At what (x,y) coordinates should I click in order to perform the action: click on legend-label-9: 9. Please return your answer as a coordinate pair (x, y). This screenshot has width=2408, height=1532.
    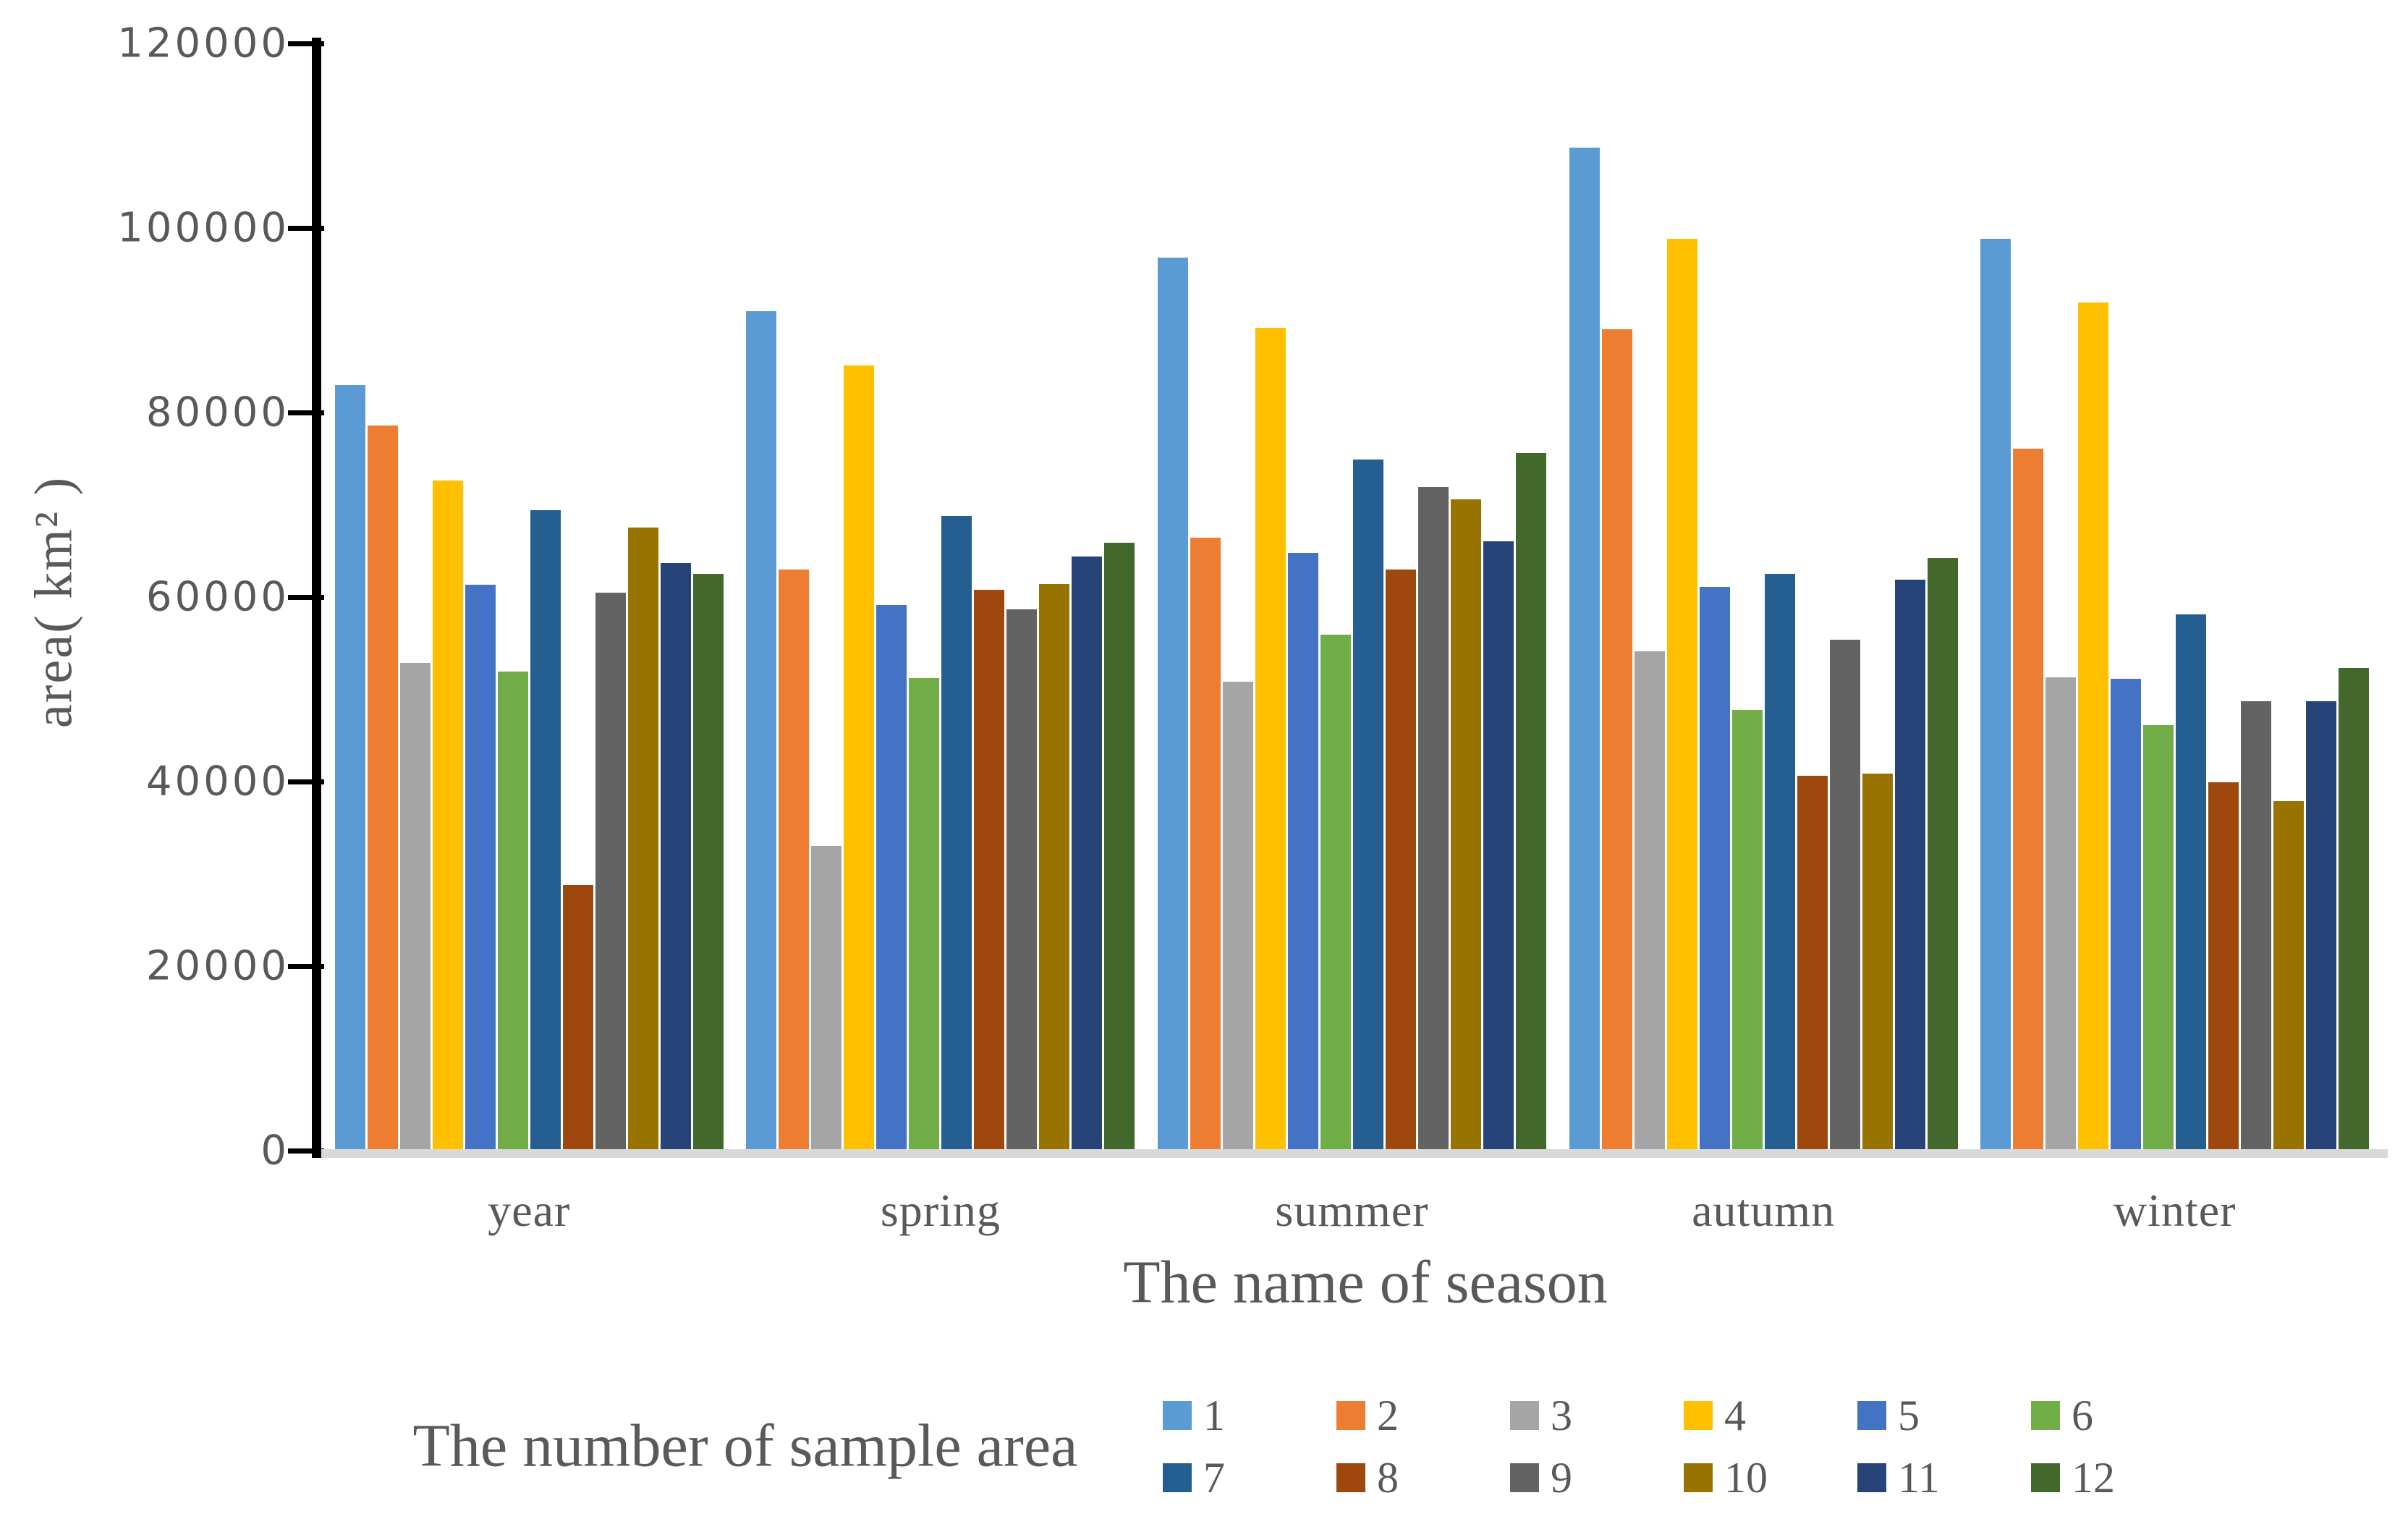
    Looking at the image, I should click on (1561, 1478).